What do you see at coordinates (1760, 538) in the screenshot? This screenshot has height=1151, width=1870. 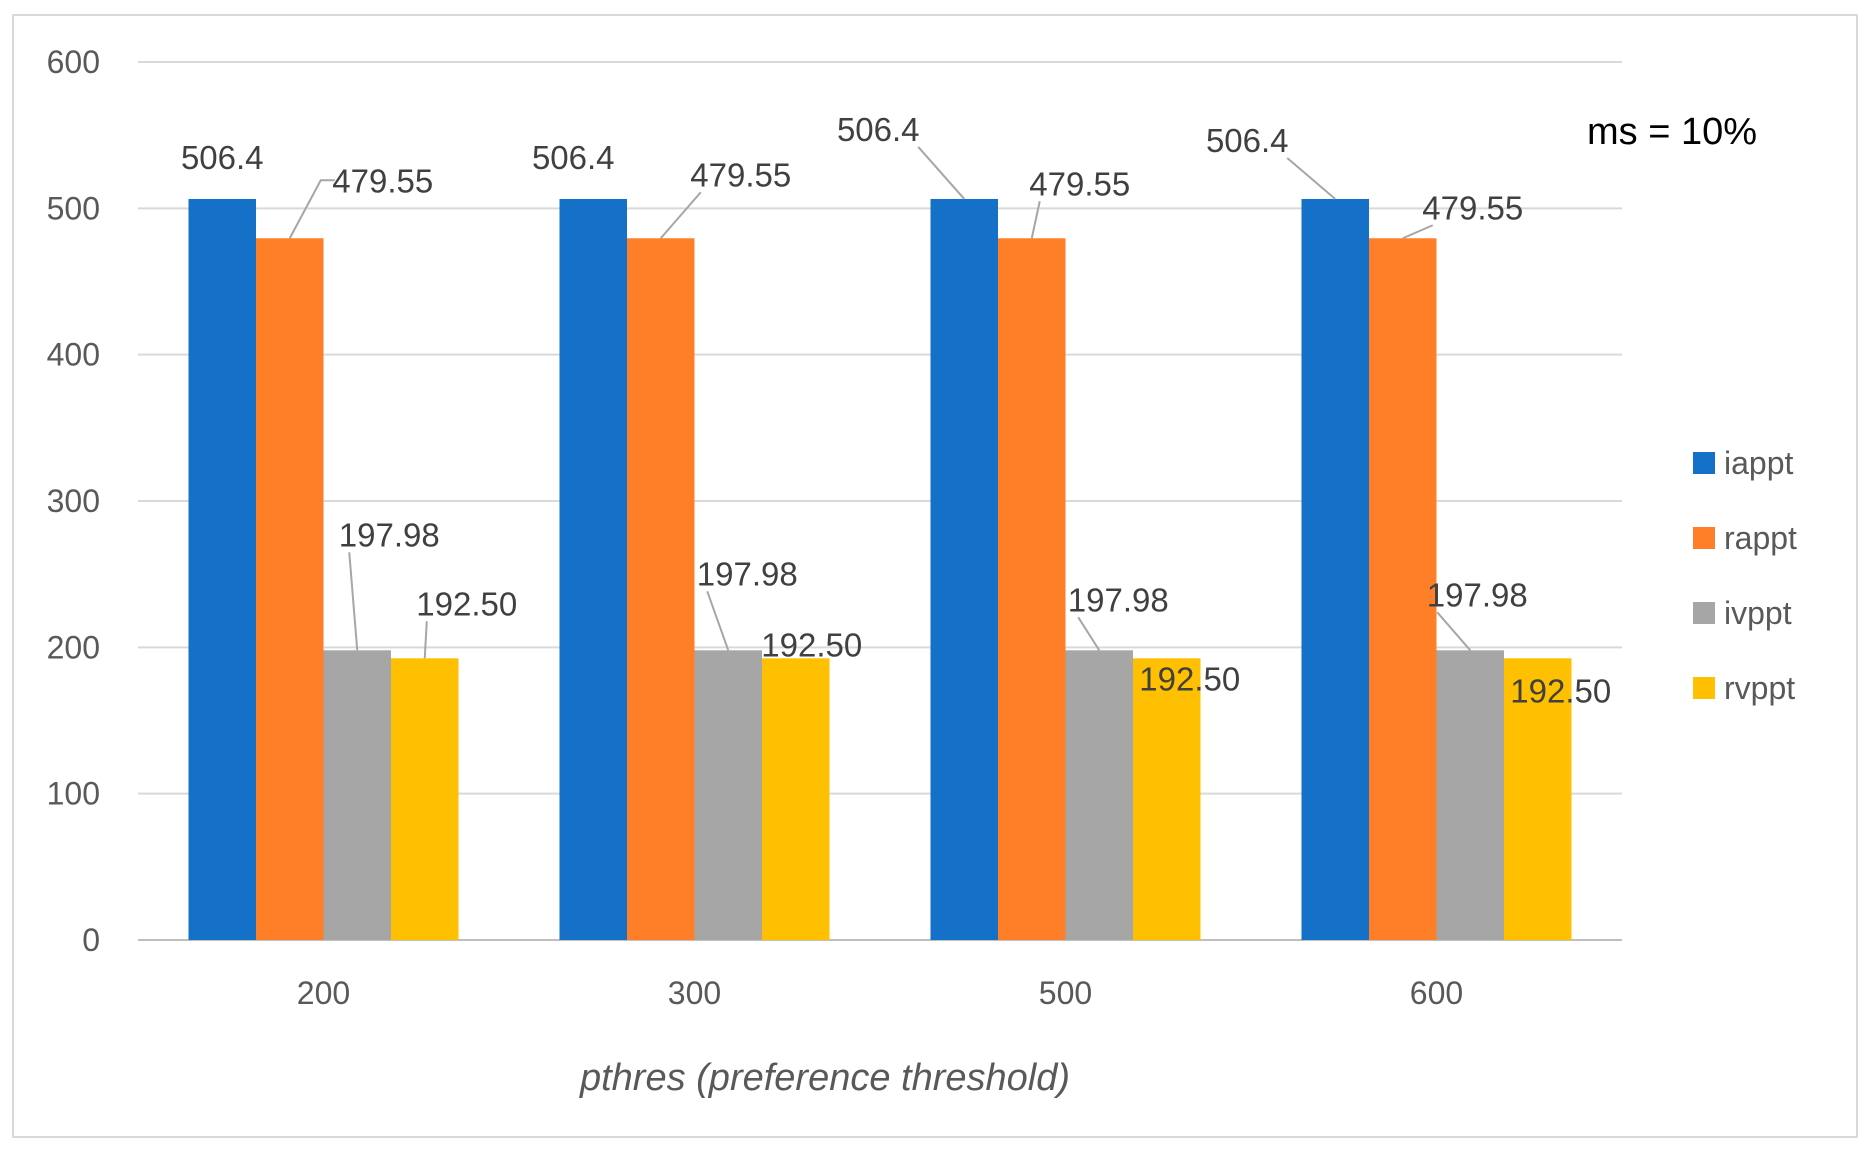 I see `legend-label-rappt: rappt` at bounding box center [1760, 538].